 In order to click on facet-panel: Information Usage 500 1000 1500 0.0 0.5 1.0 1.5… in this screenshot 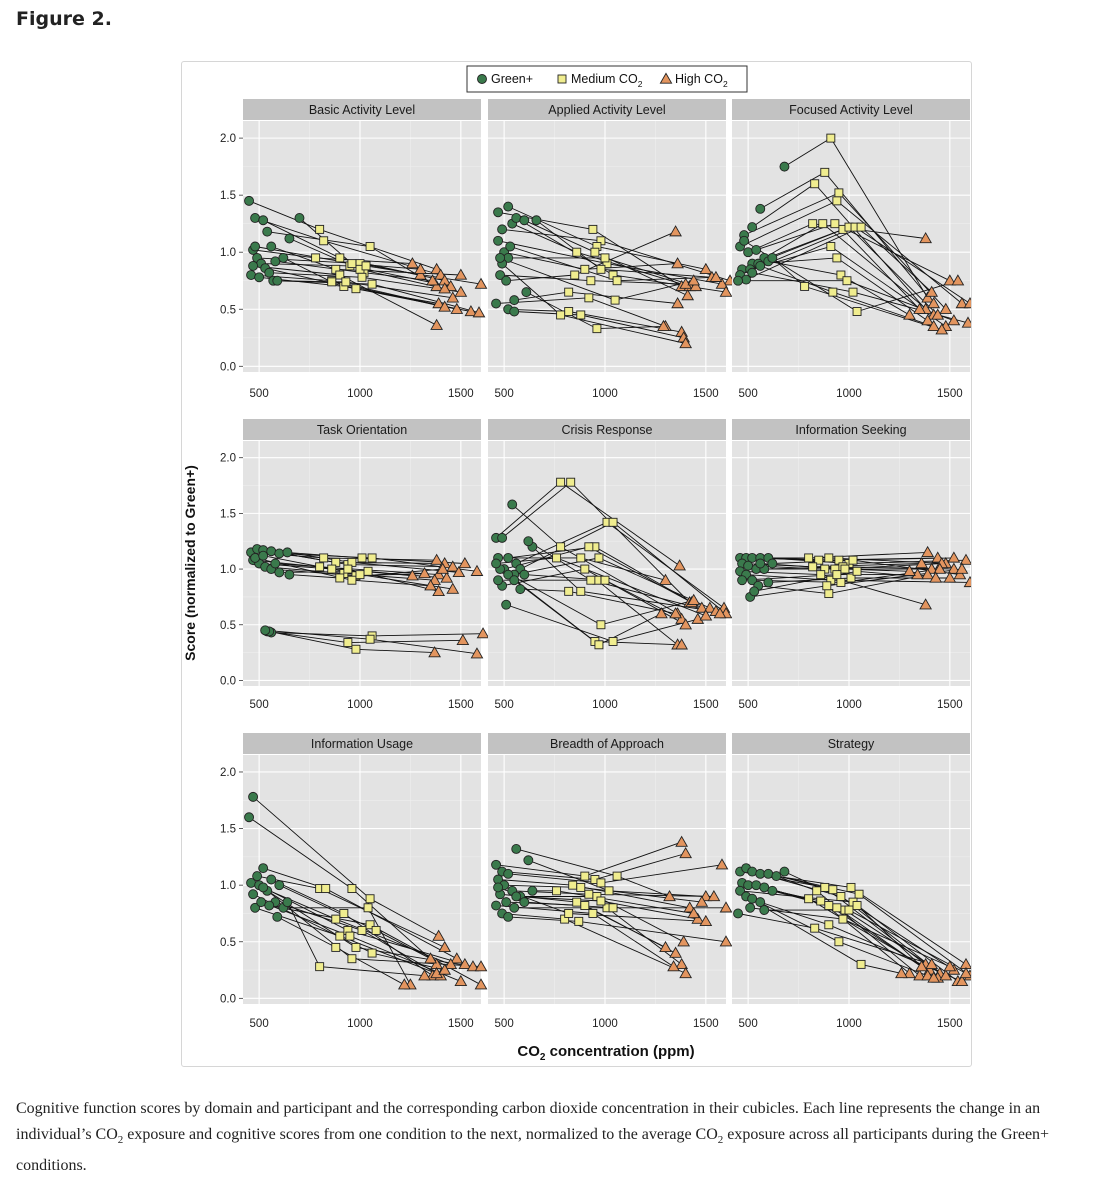, I will do `click(354, 881)`.